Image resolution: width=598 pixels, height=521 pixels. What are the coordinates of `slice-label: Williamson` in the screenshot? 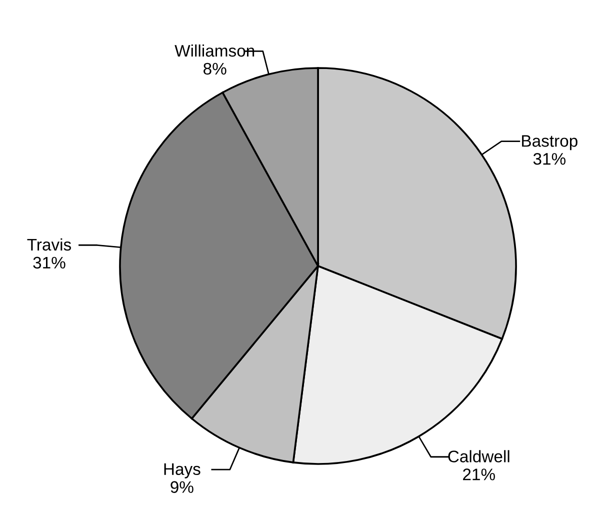 It's located at (214, 50).